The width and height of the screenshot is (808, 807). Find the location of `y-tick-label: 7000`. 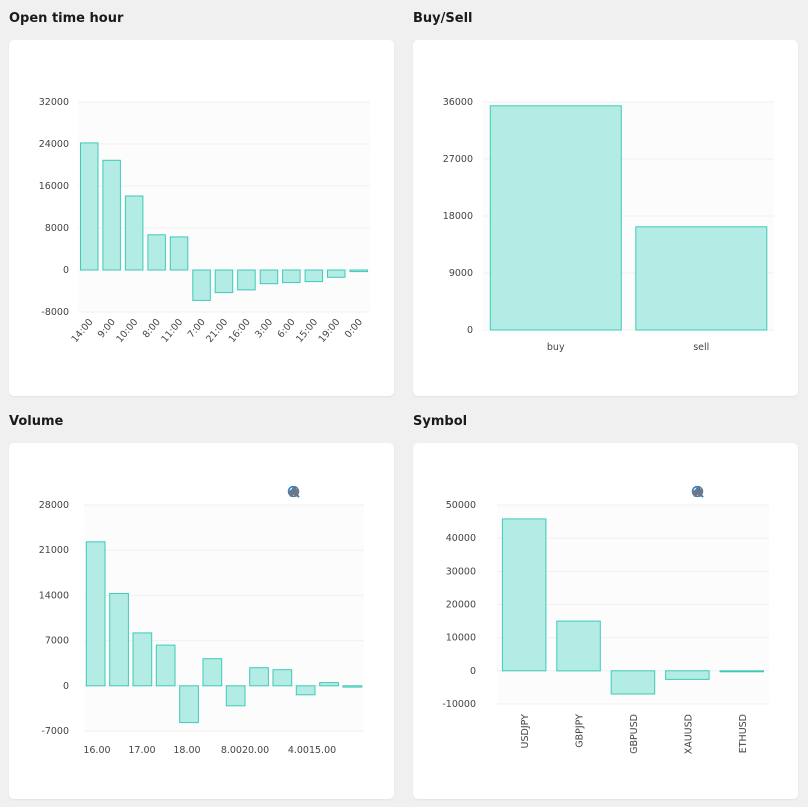

y-tick-label: 7000 is located at coordinates (57, 641).